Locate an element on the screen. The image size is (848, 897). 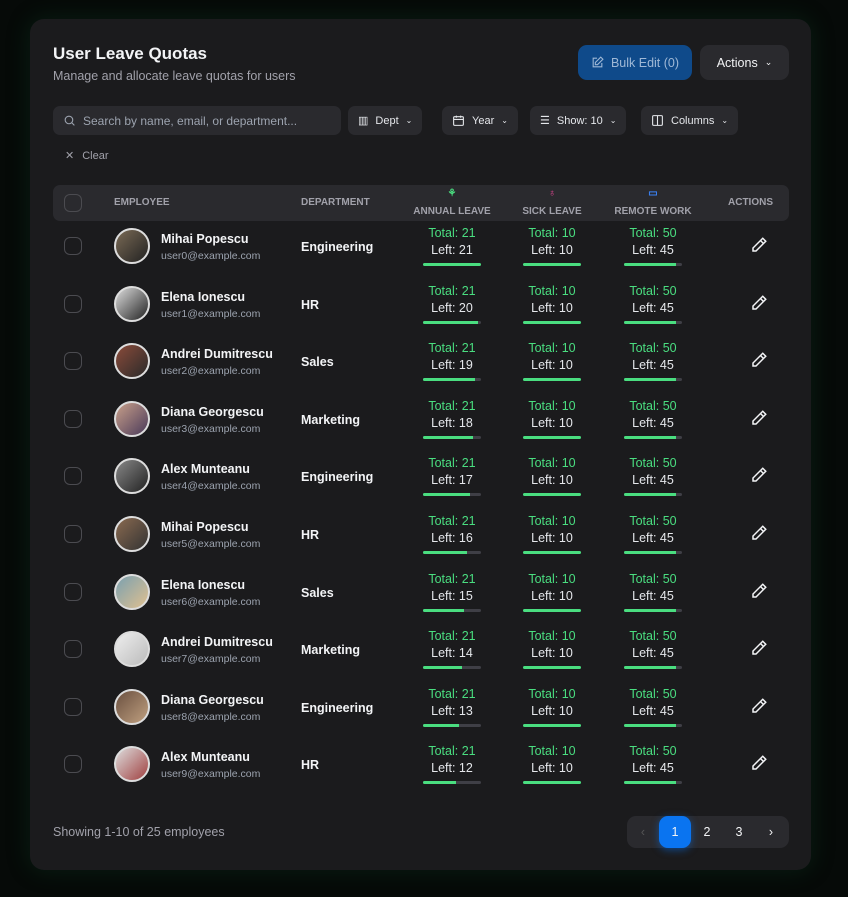
building-icon: ▥ is located at coordinates (363, 121).